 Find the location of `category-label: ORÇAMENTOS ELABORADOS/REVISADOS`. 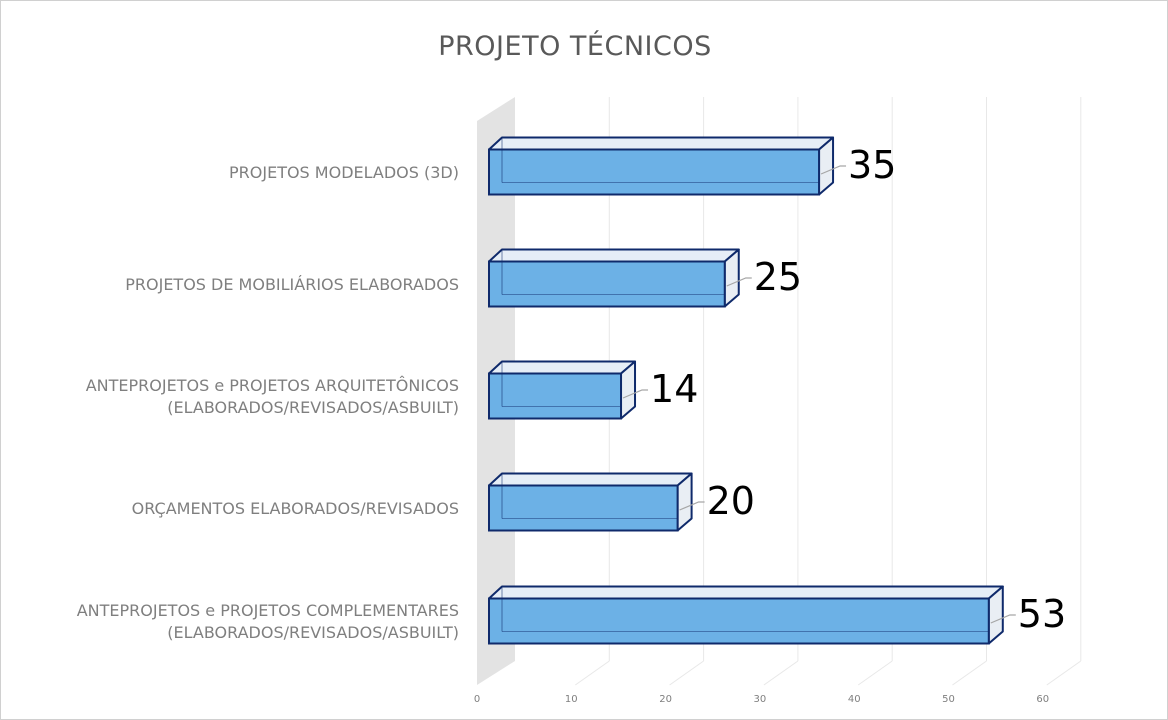

category-label: ORÇAMENTOS ELABORADOS/REVISADOS is located at coordinates (295, 508).